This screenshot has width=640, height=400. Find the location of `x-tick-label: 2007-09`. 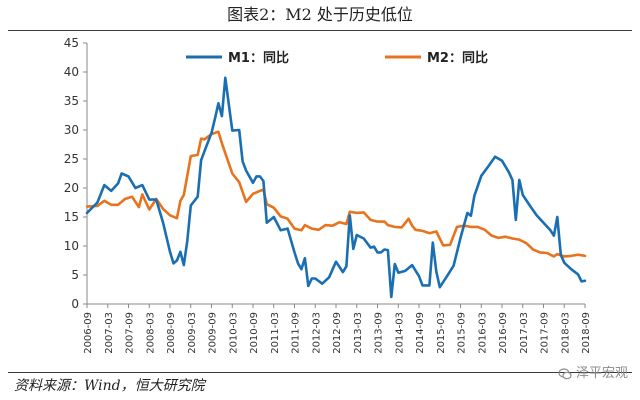

x-tick-label: 2007-09 is located at coordinates (130, 333).